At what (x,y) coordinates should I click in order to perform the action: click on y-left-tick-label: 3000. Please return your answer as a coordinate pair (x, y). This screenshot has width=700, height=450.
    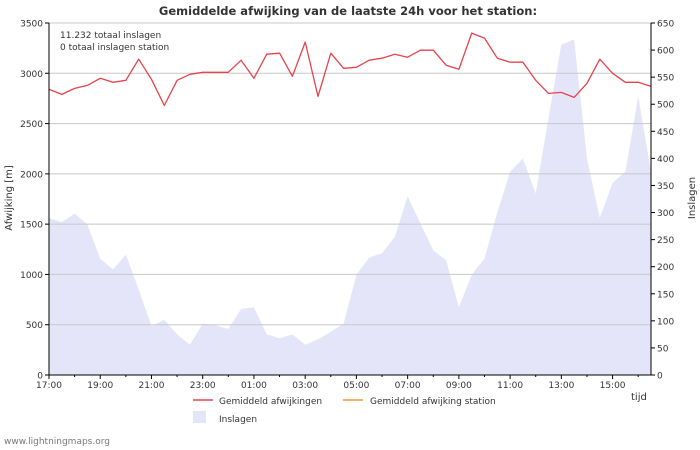
    Looking at the image, I should click on (31, 75).